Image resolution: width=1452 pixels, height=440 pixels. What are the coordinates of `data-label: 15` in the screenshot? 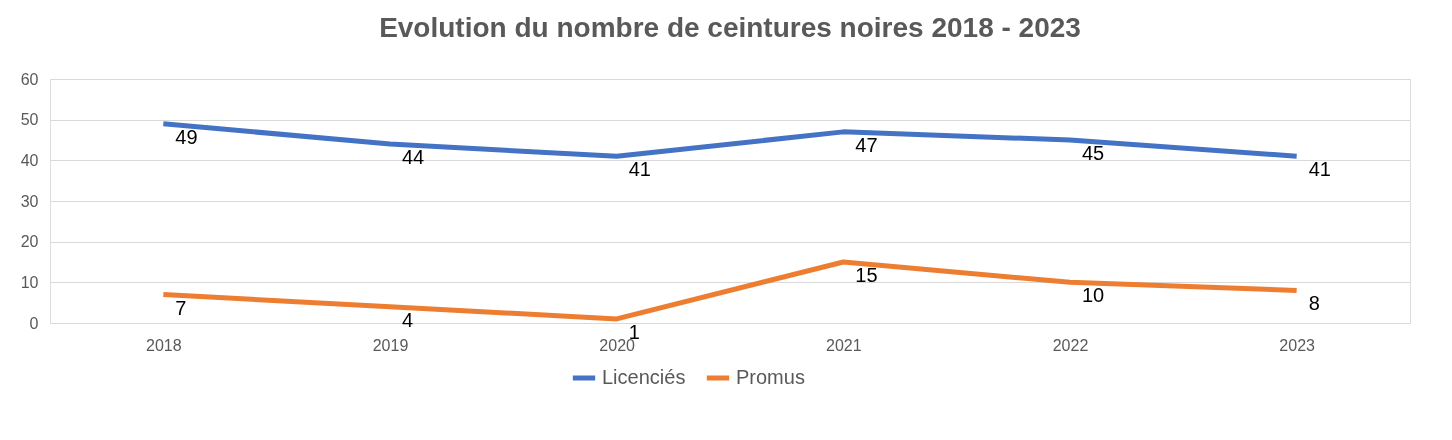 It's located at (866, 275).